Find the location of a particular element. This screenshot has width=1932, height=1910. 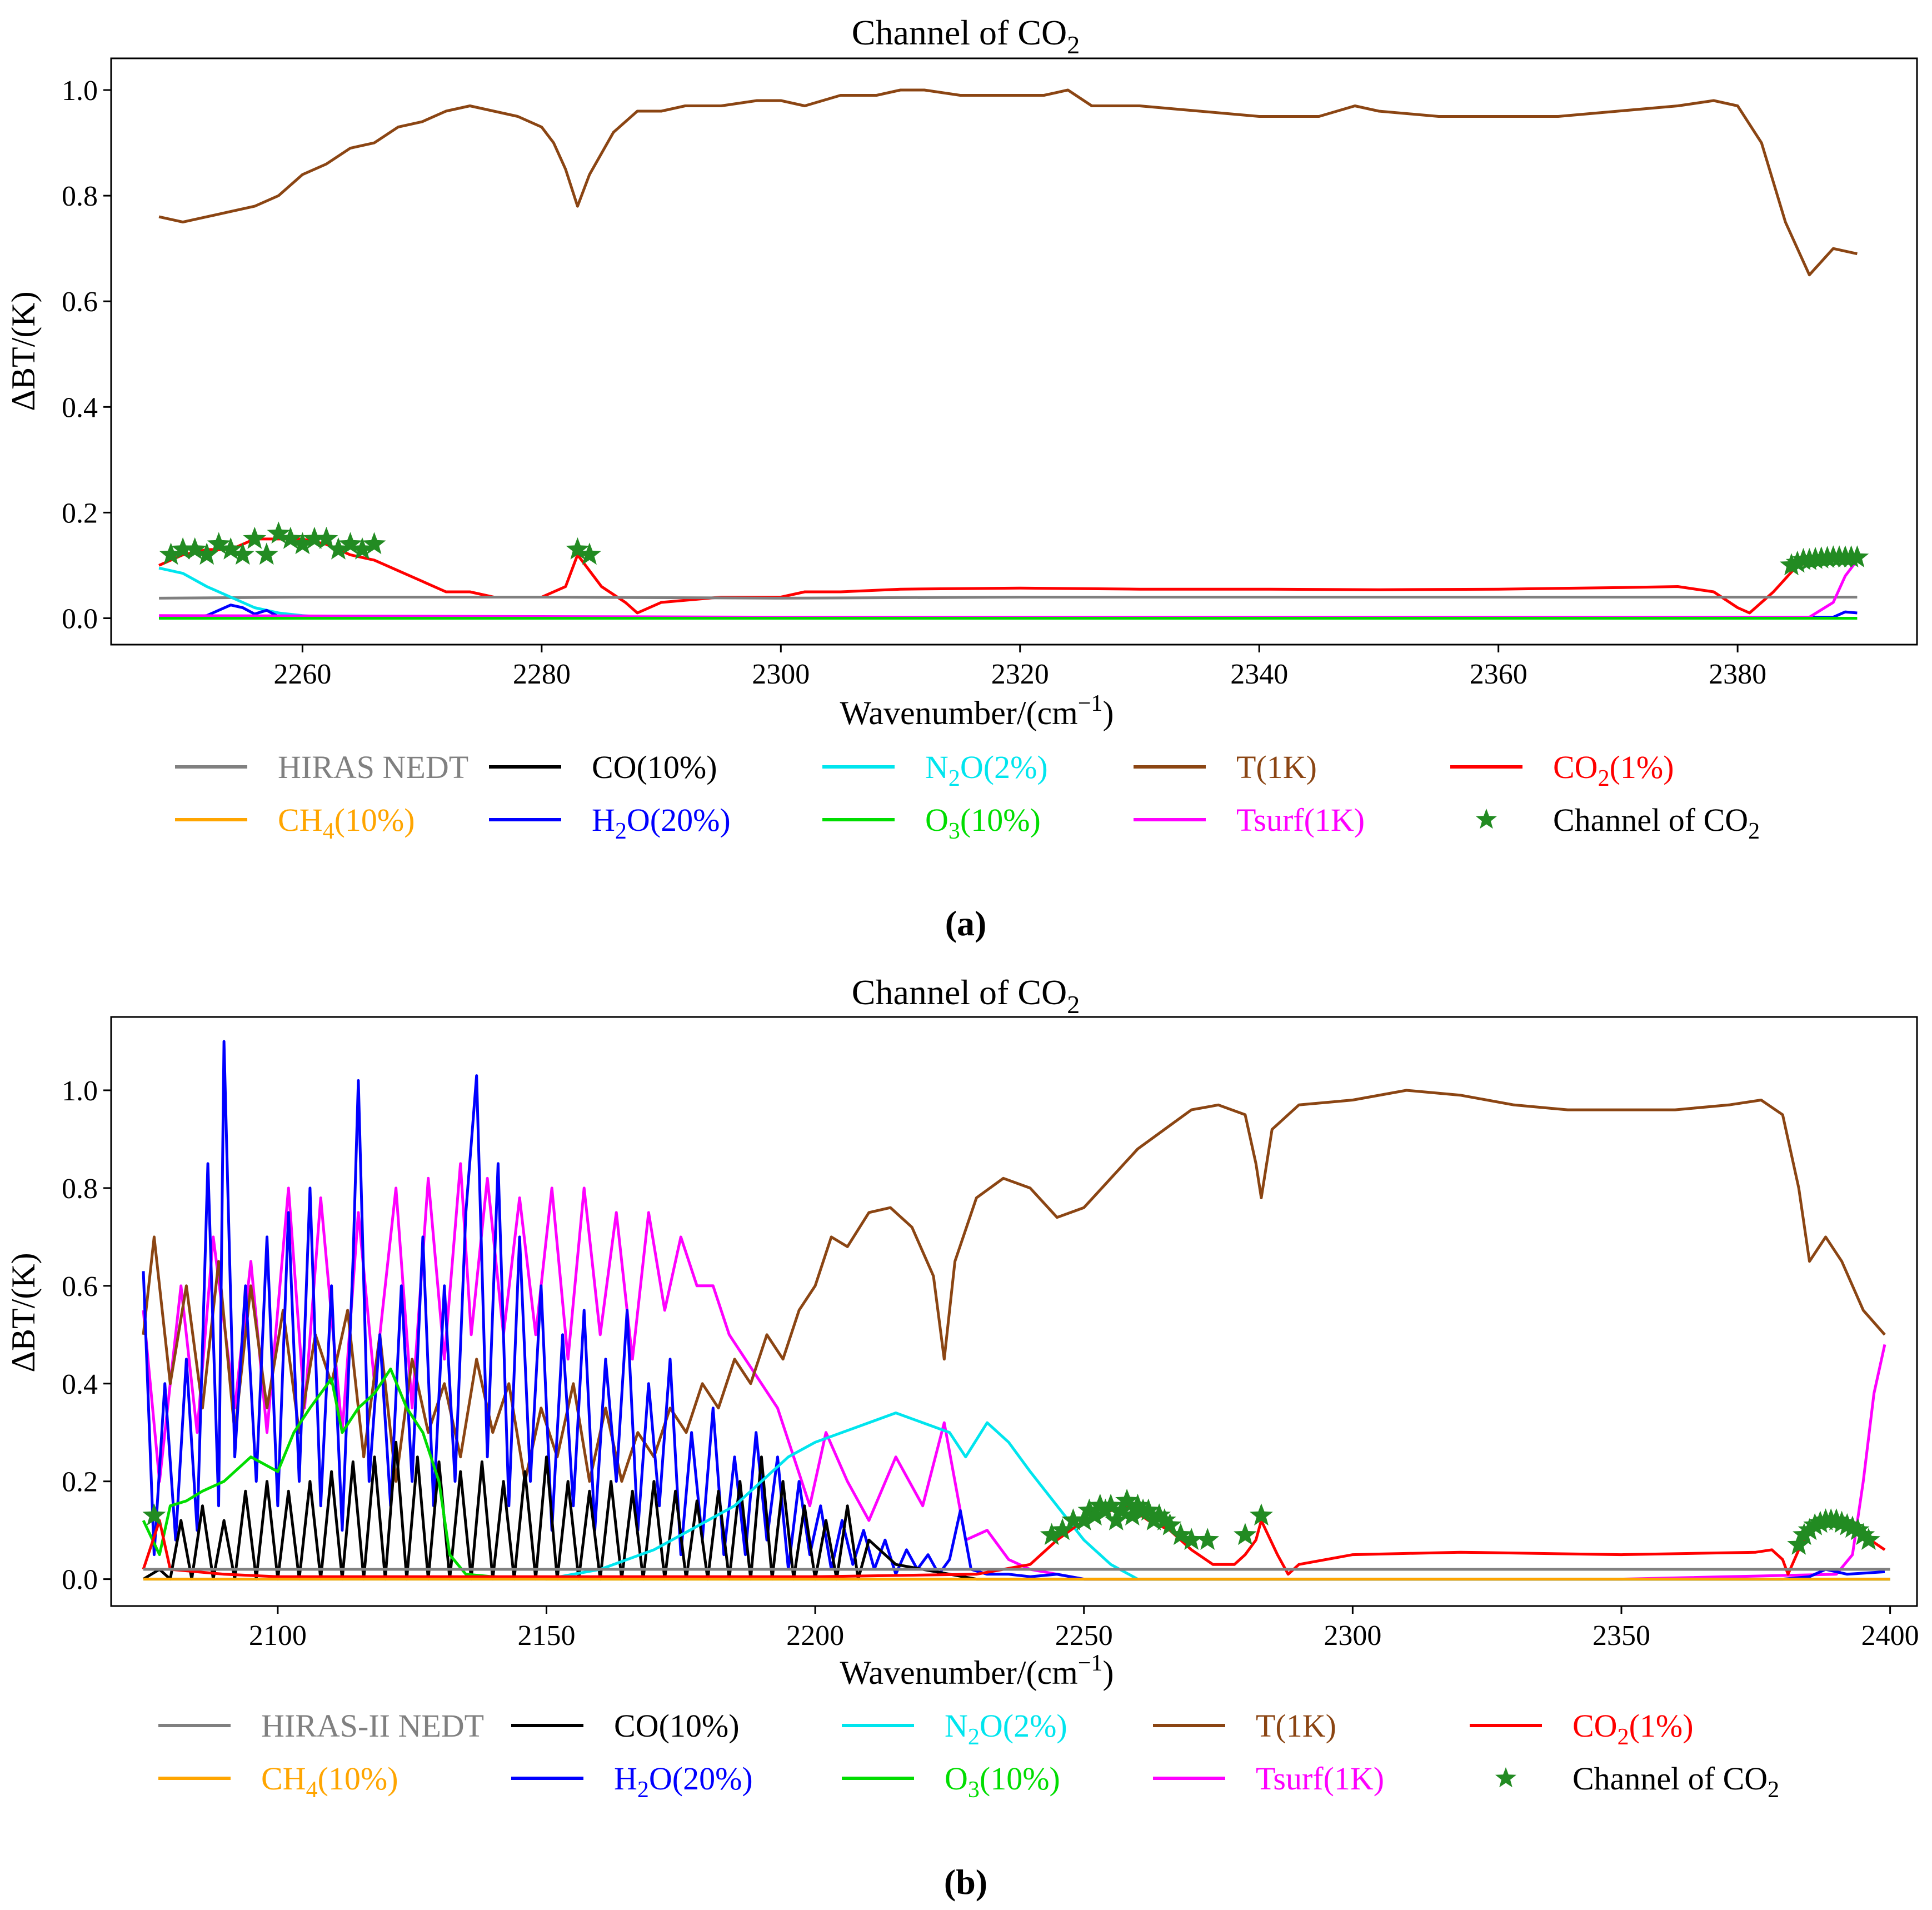

x-tick-label: 2150 is located at coordinates (546, 1636).